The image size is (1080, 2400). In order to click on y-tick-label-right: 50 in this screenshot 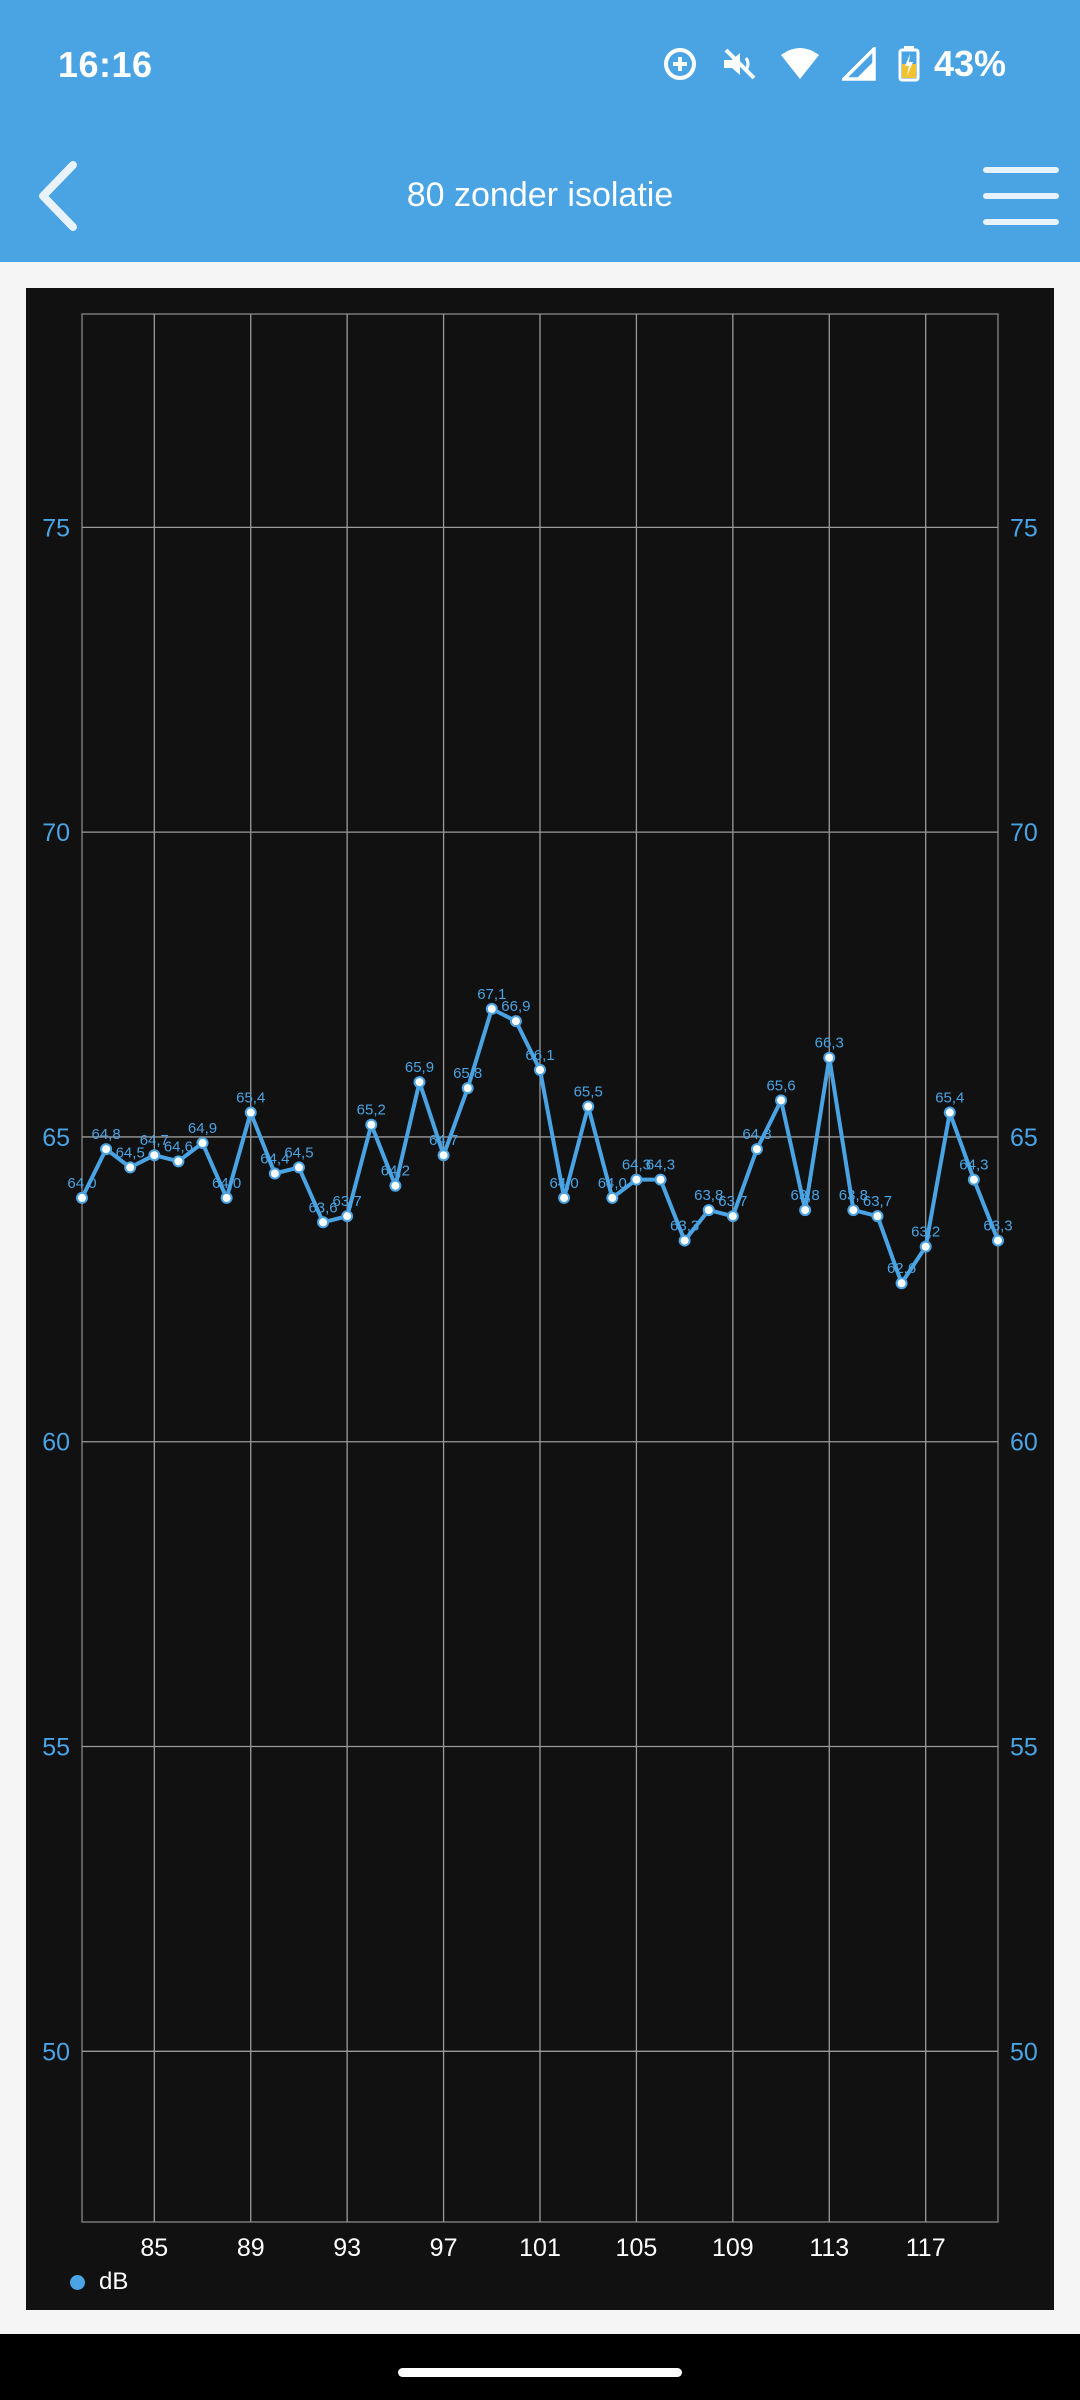, I will do `click(1024, 2052)`.